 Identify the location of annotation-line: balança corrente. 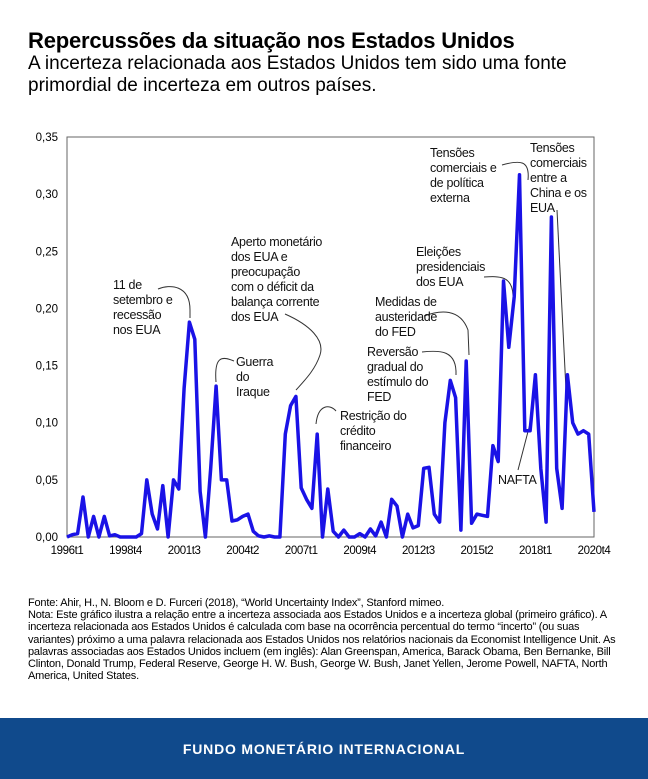
(275, 302).